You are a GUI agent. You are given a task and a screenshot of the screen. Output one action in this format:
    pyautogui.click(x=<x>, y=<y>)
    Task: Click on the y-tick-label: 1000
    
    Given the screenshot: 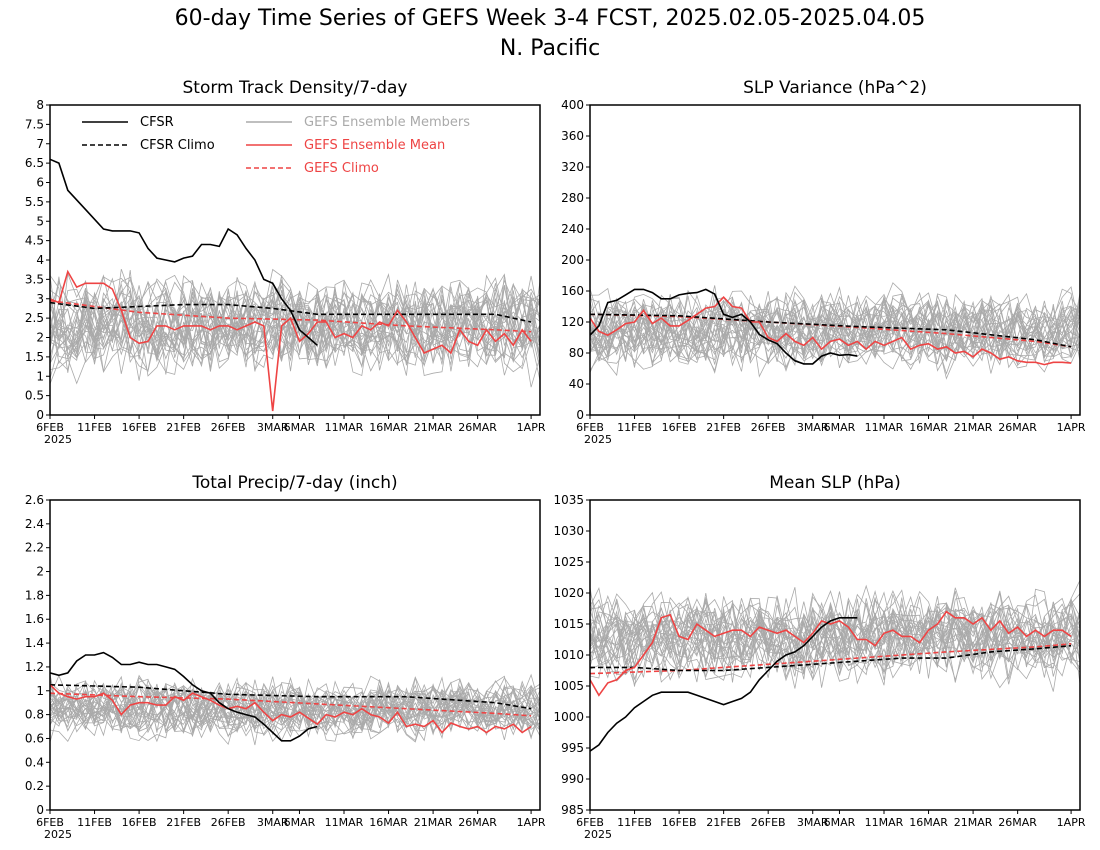 What is the action you would take?
    pyautogui.click(x=568, y=717)
    